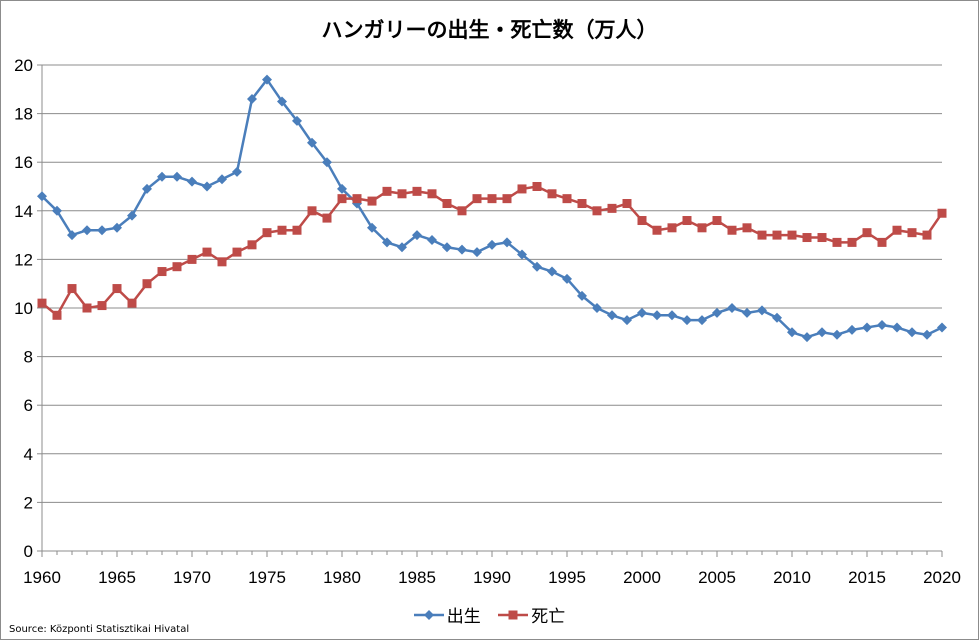  Describe the element at coordinates (387, 191) in the screenshot. I see `point-deaths-1983` at that location.